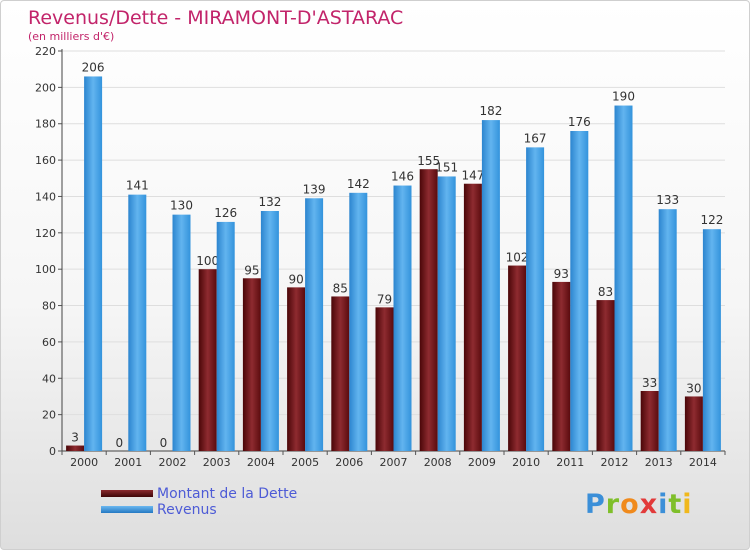  I want to click on x-tick-label: 2004, so click(261, 462).